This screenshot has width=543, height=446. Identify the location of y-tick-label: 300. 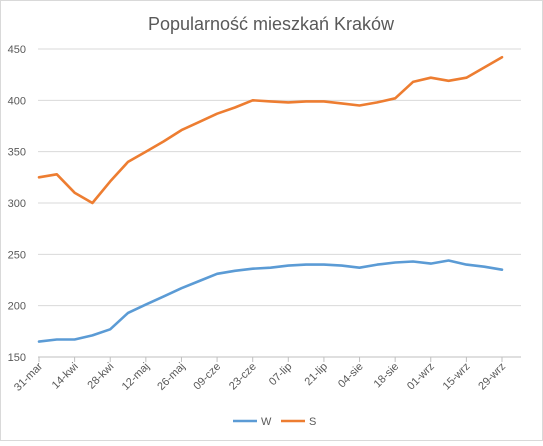
(17, 204).